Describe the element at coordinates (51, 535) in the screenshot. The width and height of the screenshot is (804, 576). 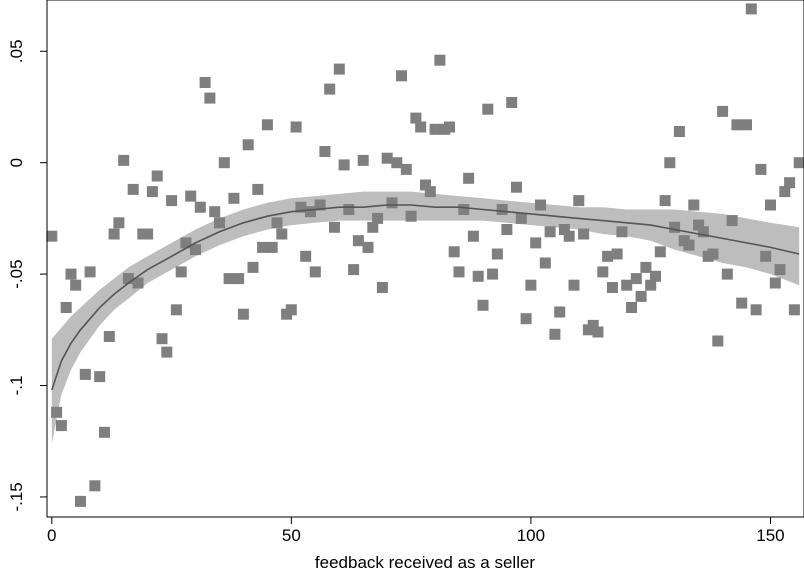
I see `x-tick-label: 0` at that location.